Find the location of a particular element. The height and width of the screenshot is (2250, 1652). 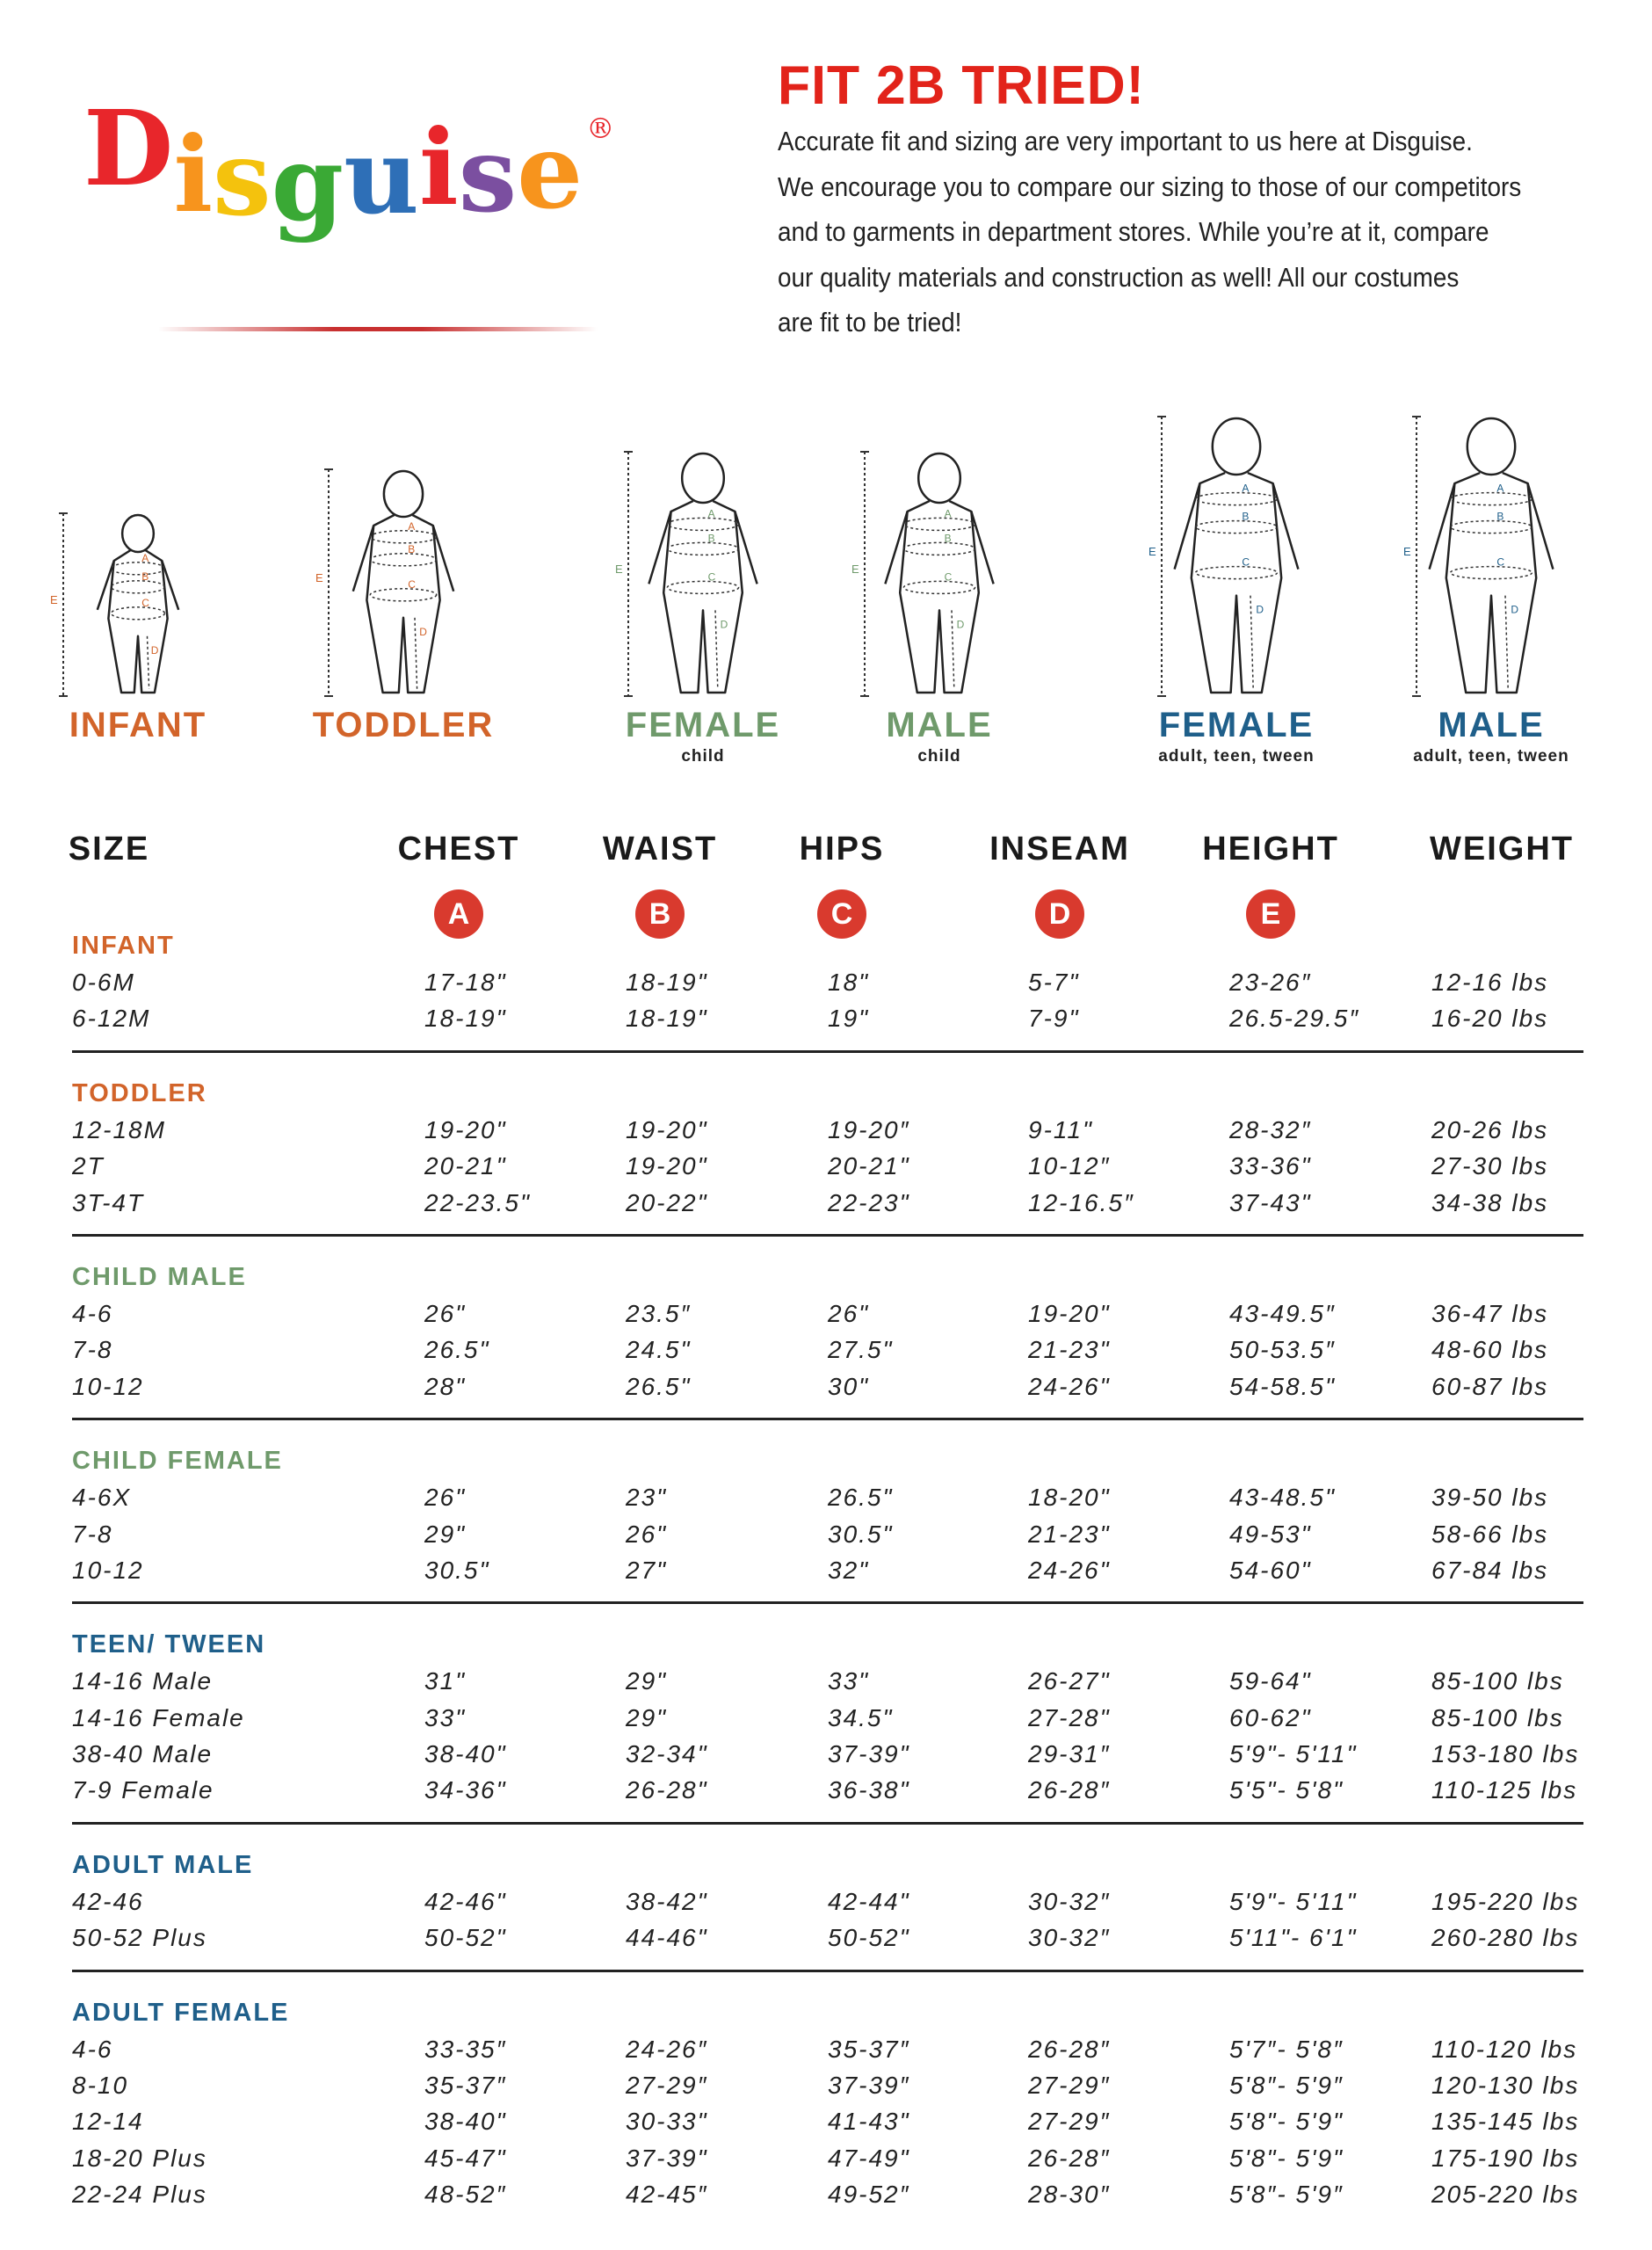

cell-weight: 85-100 lbs is located at coordinates (1497, 1717).